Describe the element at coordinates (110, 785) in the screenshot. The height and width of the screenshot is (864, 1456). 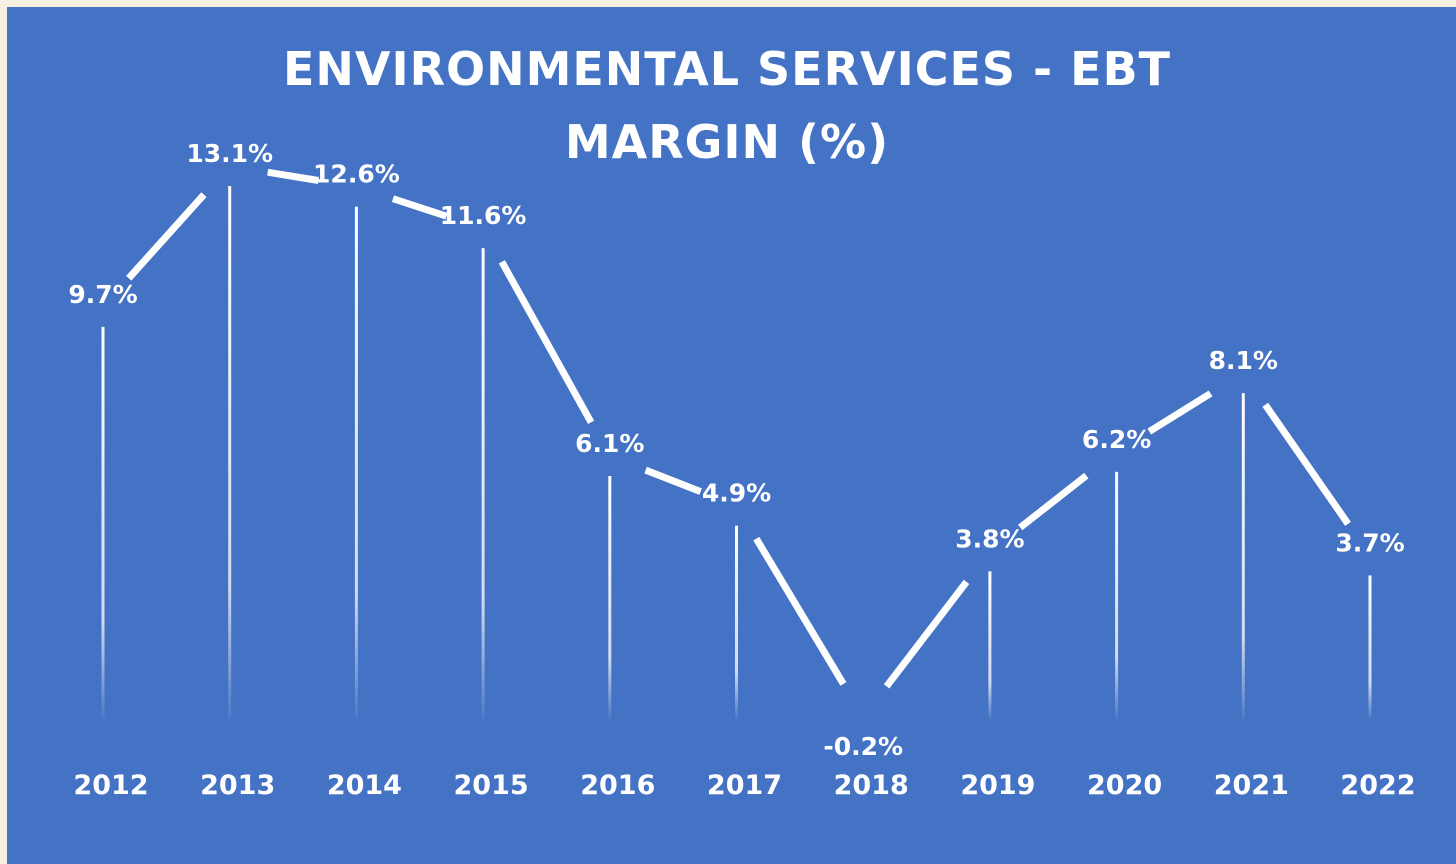
I see `x-tick-label-2012: 2012` at that location.